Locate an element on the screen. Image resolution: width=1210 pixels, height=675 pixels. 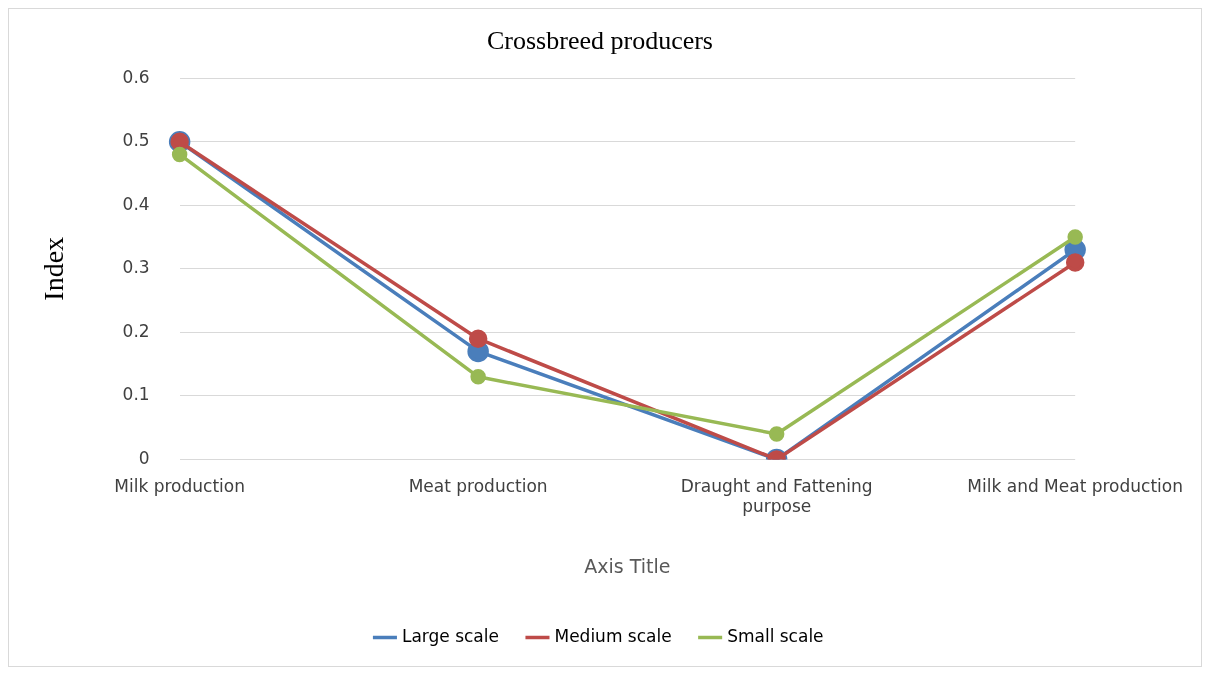
x-tick-label: Draught and Fattening purpose is located at coordinates (776, 496).